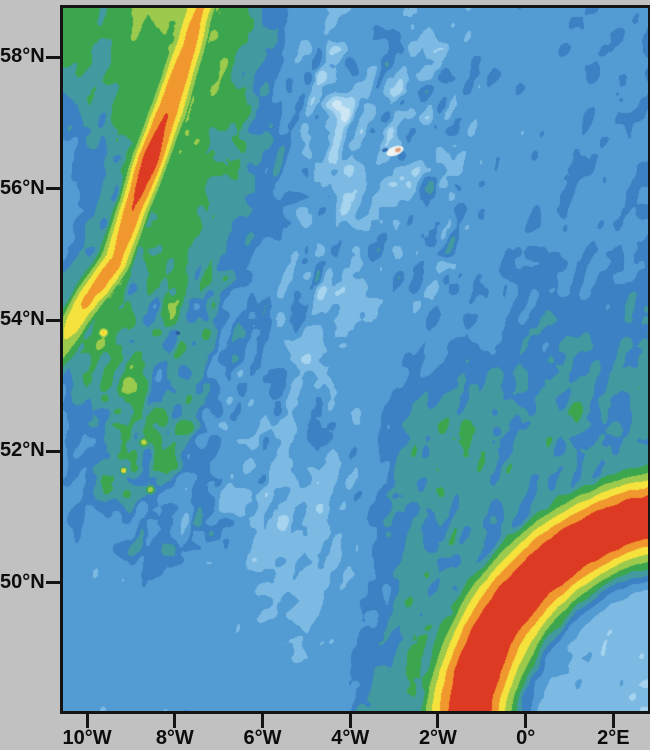 The image size is (650, 750). I want to click on lat-tick-label: 56°N, so click(22, 187).